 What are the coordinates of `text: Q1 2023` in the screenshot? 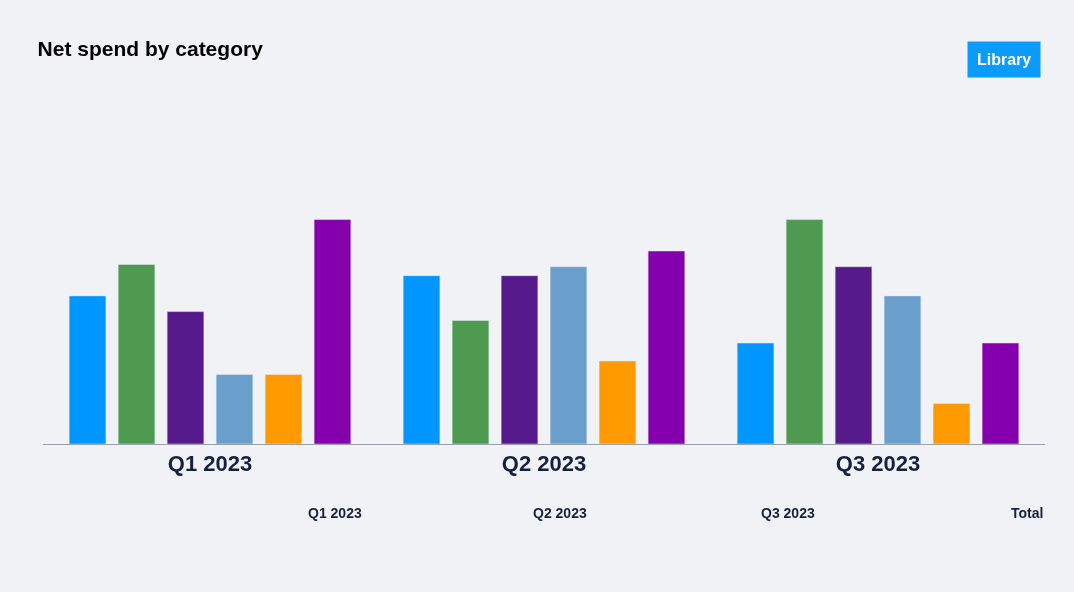 It's located at (335, 513).